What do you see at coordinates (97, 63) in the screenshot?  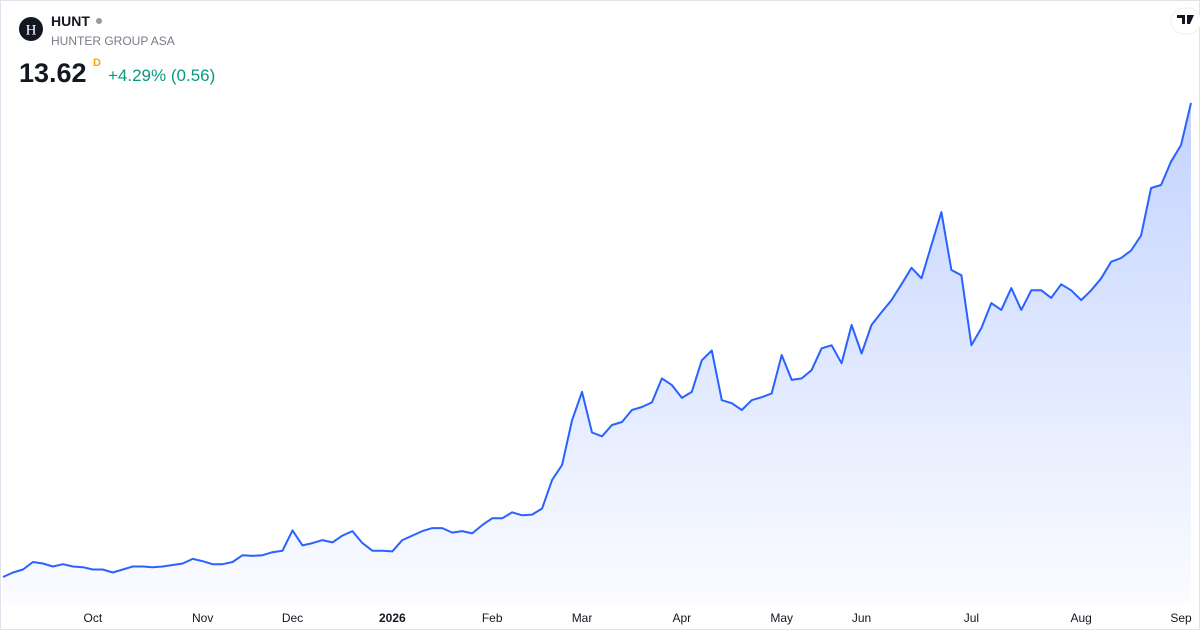 I see `interval: D` at bounding box center [97, 63].